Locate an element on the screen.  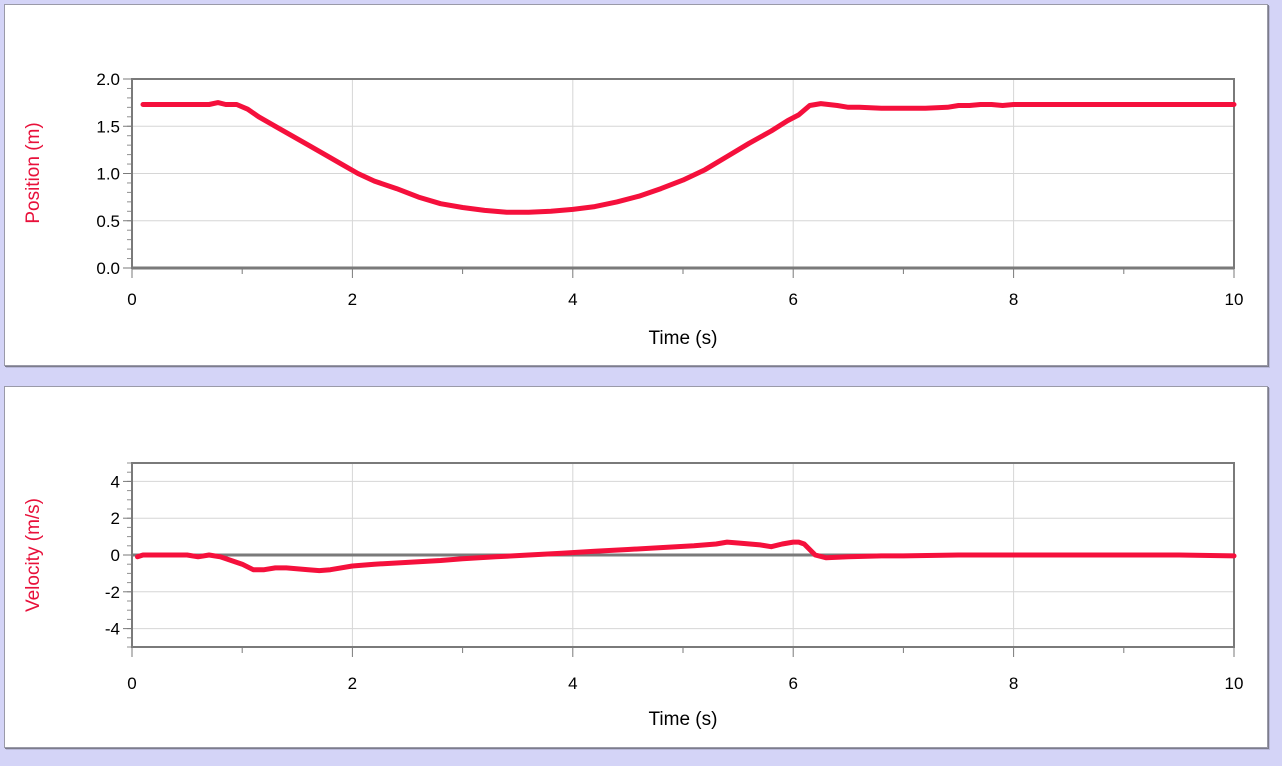
y-axis-label: Velocity (m/s) is located at coordinates (33, 555).